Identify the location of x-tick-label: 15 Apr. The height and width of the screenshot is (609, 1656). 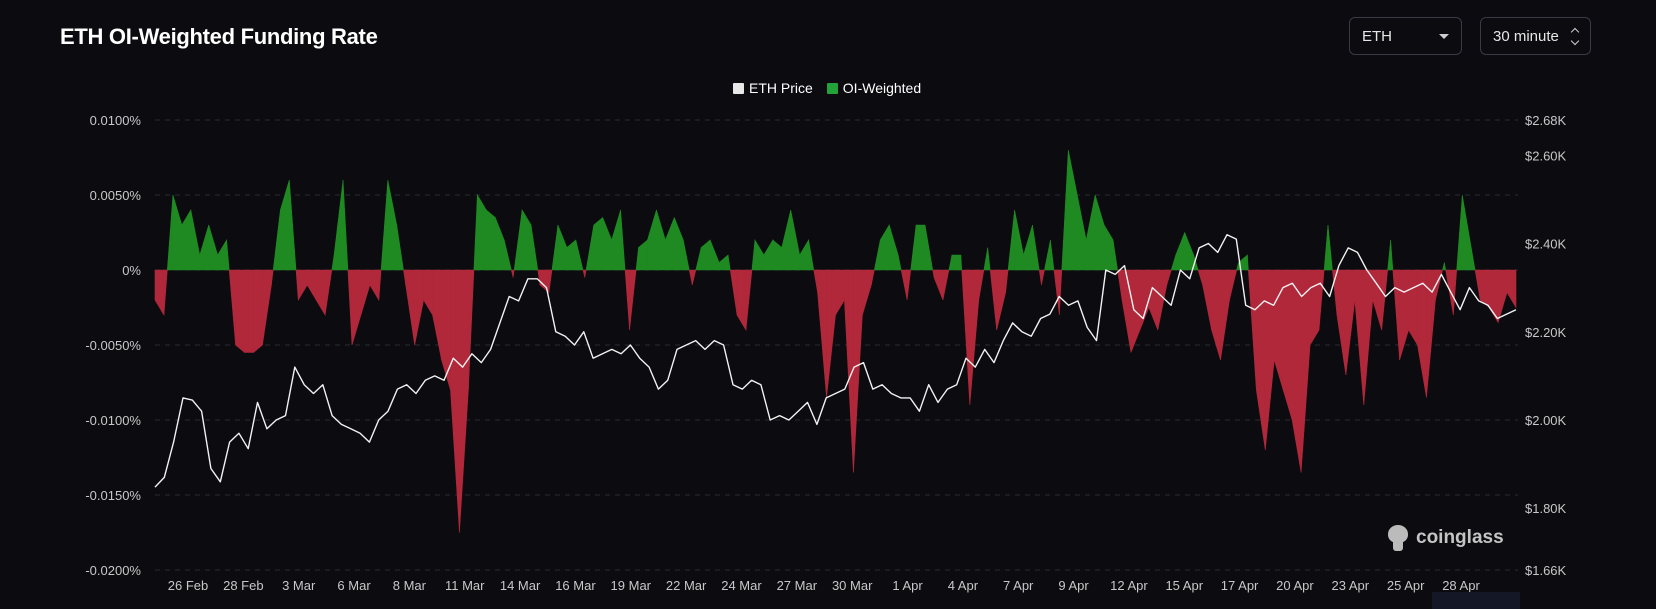
(1184, 585).